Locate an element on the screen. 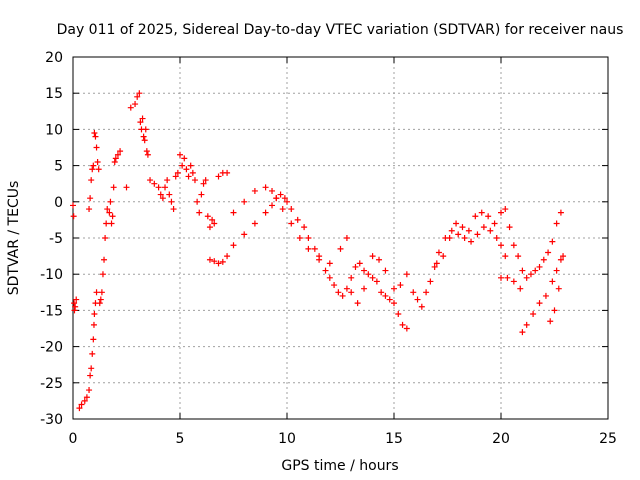 This screenshot has width=640, height=480. x-tick-label: 15 is located at coordinates (394, 439).